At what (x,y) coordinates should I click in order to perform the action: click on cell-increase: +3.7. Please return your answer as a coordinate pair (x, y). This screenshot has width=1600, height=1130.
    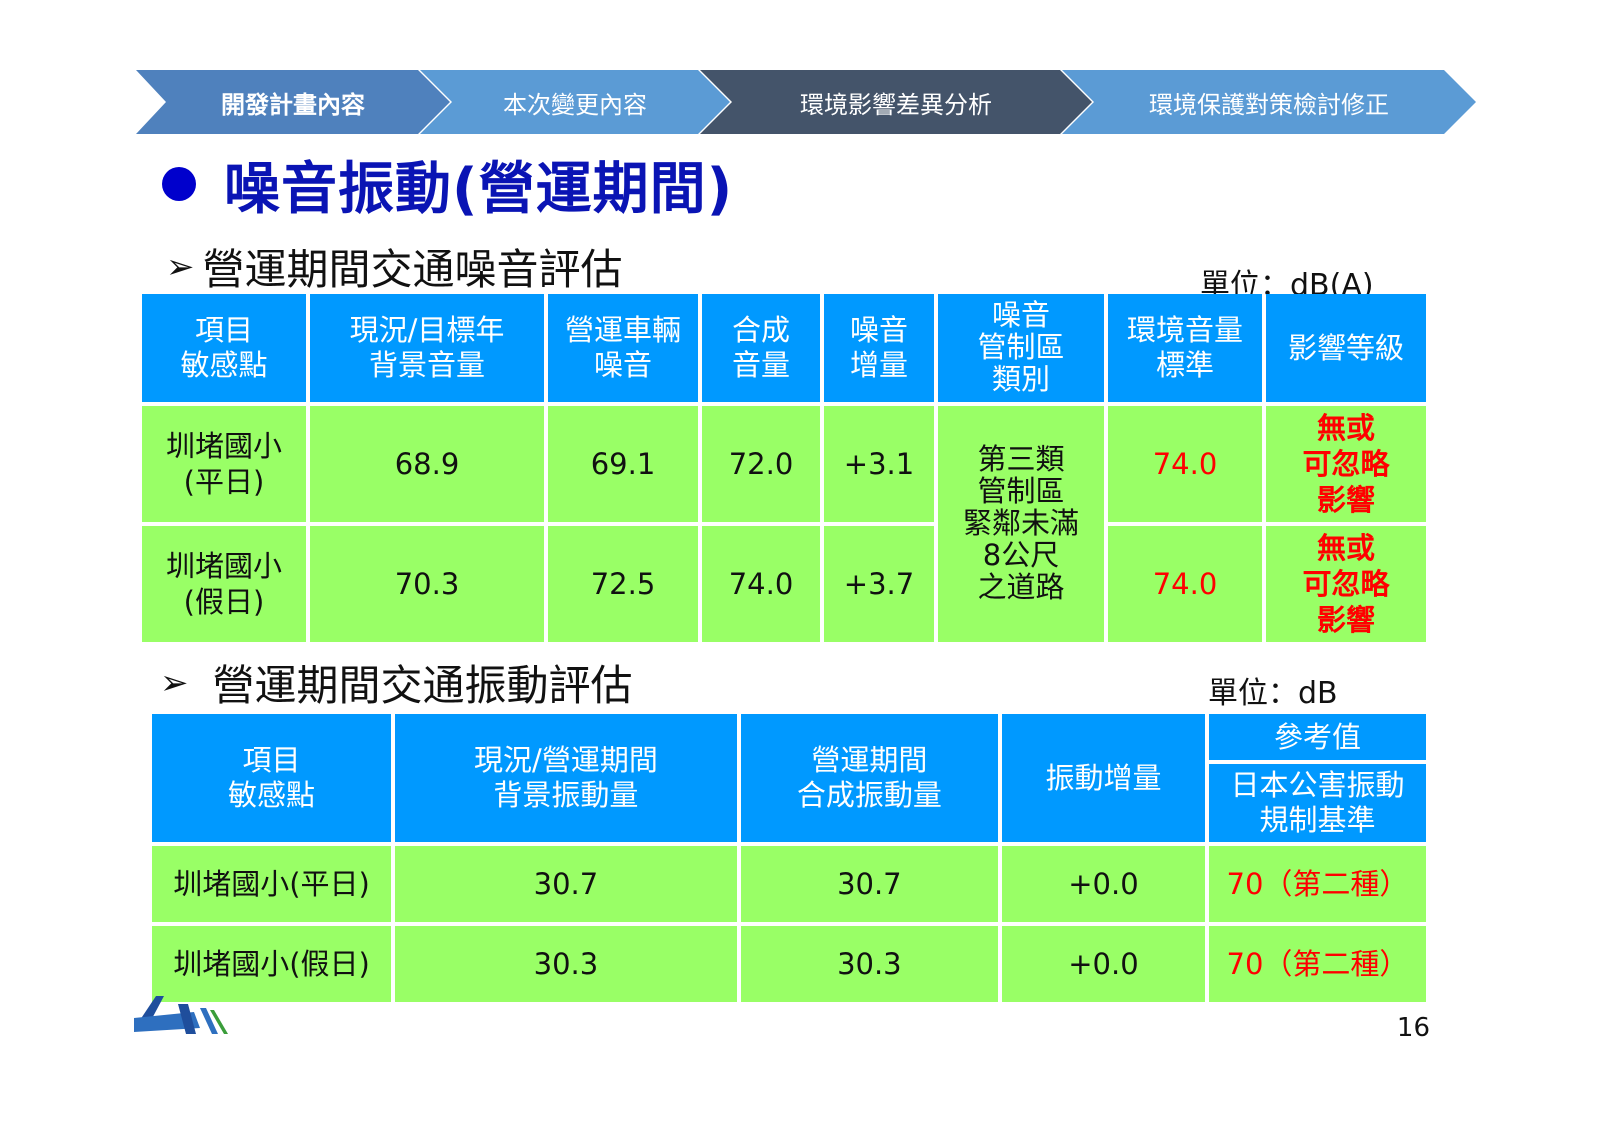
    Looking at the image, I should click on (879, 584).